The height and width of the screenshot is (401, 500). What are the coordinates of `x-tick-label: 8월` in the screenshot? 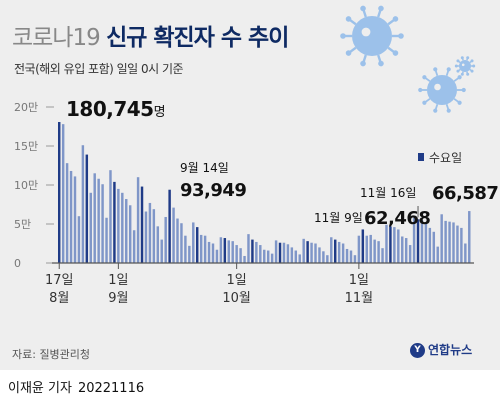 It's located at (59, 298).